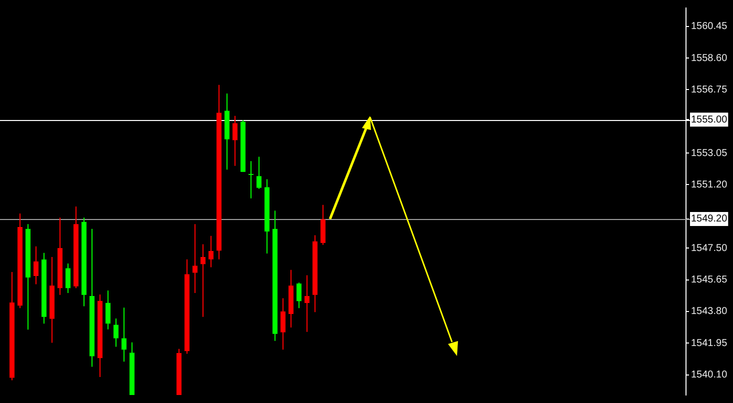 Image resolution: width=733 pixels, height=403 pixels. What do you see at coordinates (709, 248) in the screenshot?
I see `y-tick-label: 1547.50` at bounding box center [709, 248].